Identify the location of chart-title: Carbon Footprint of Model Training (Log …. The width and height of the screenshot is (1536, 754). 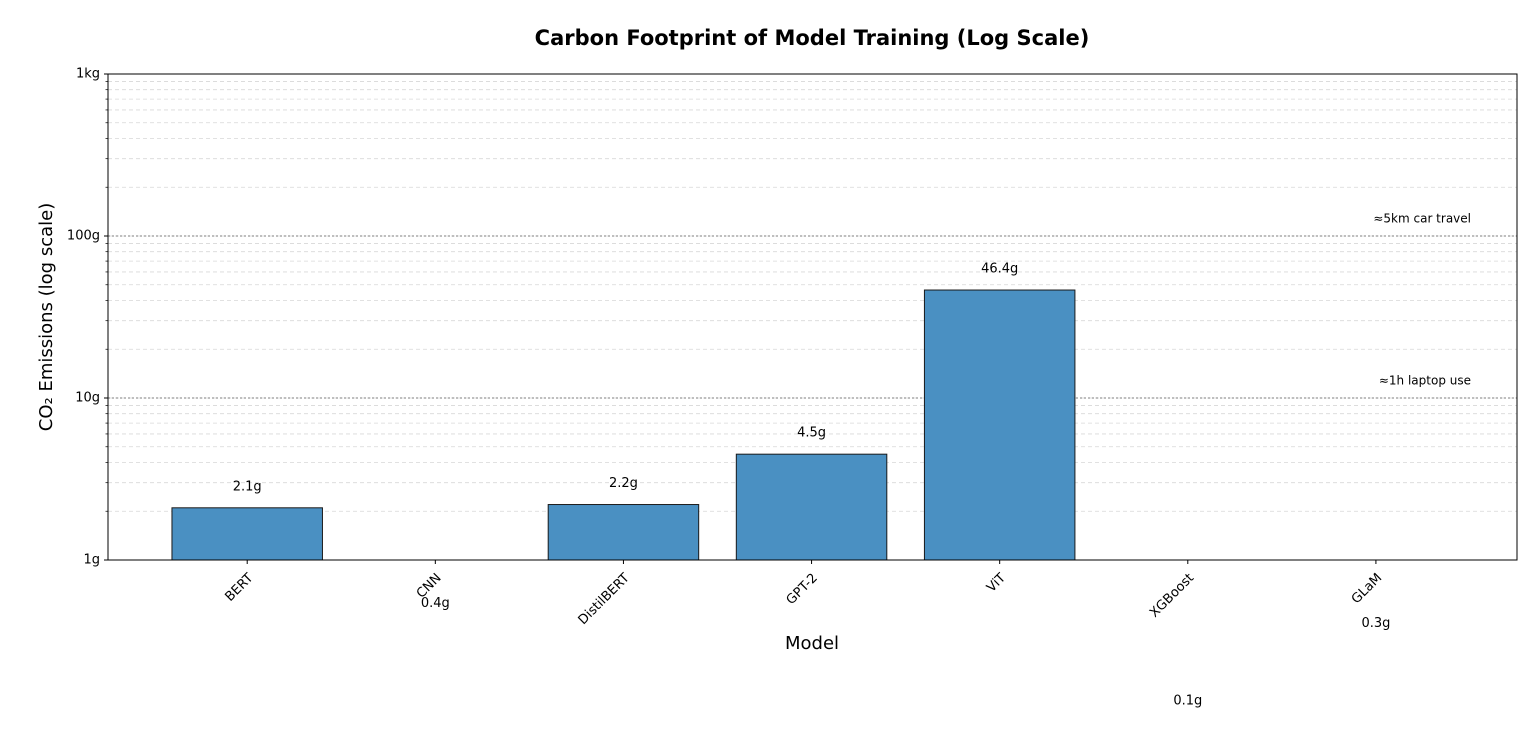
(812, 38).